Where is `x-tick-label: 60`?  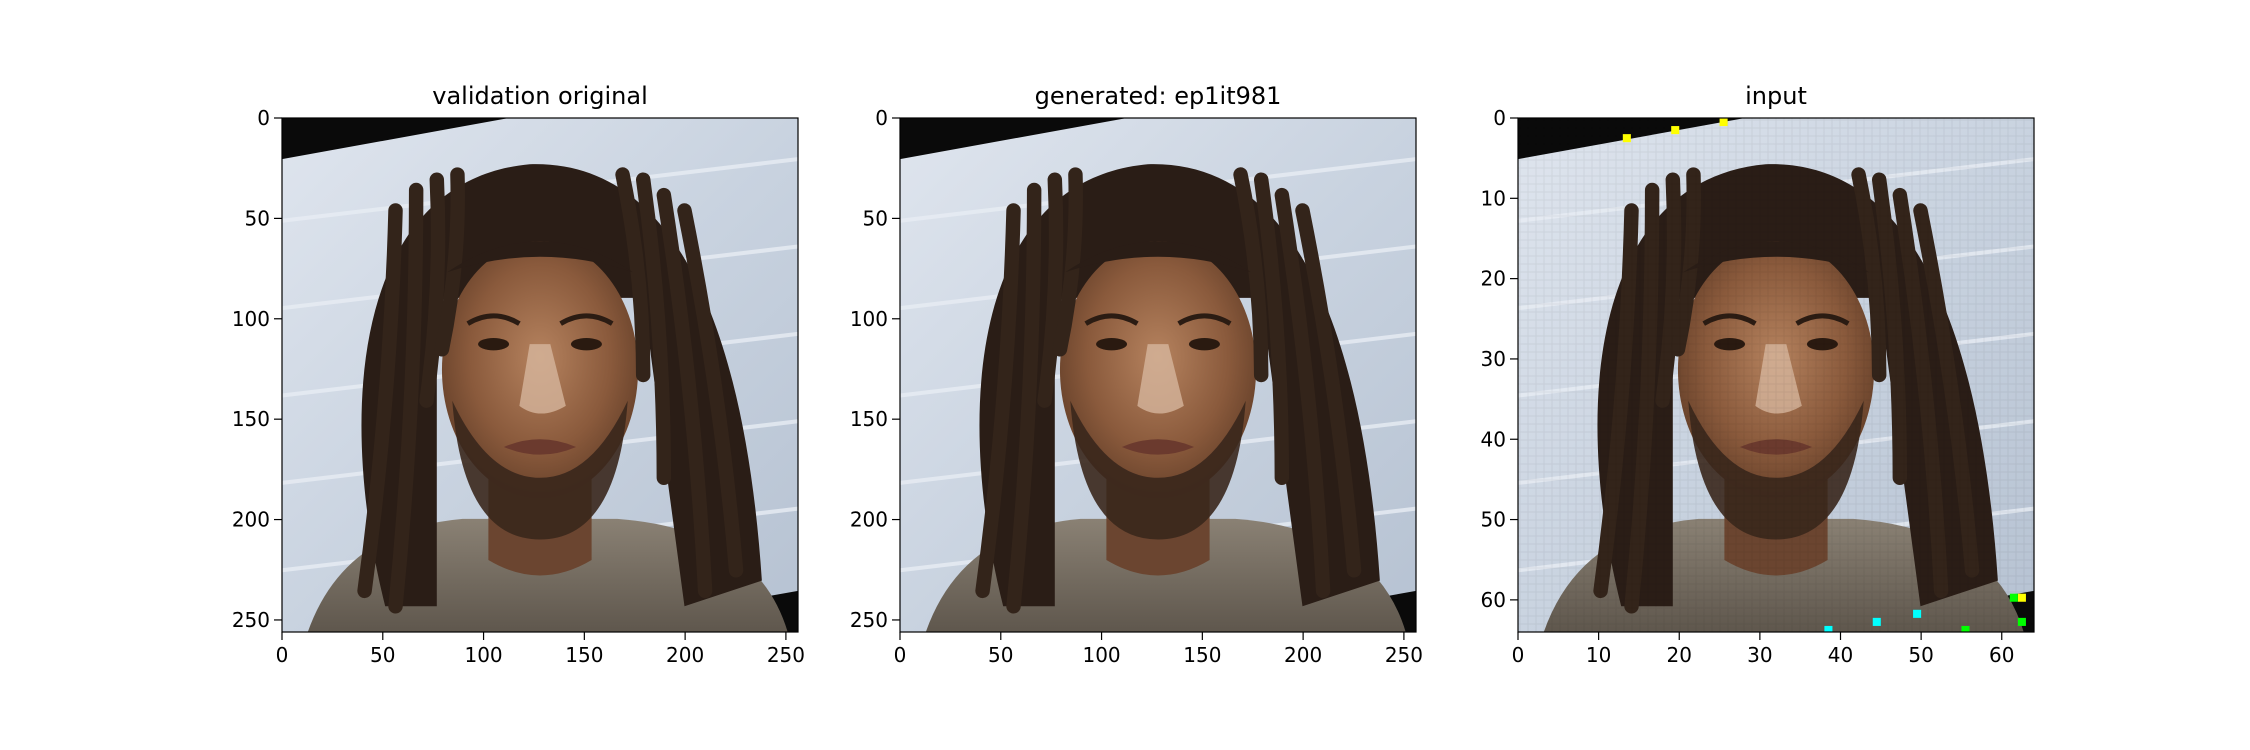 x-tick-label: 60 is located at coordinates (2001, 655).